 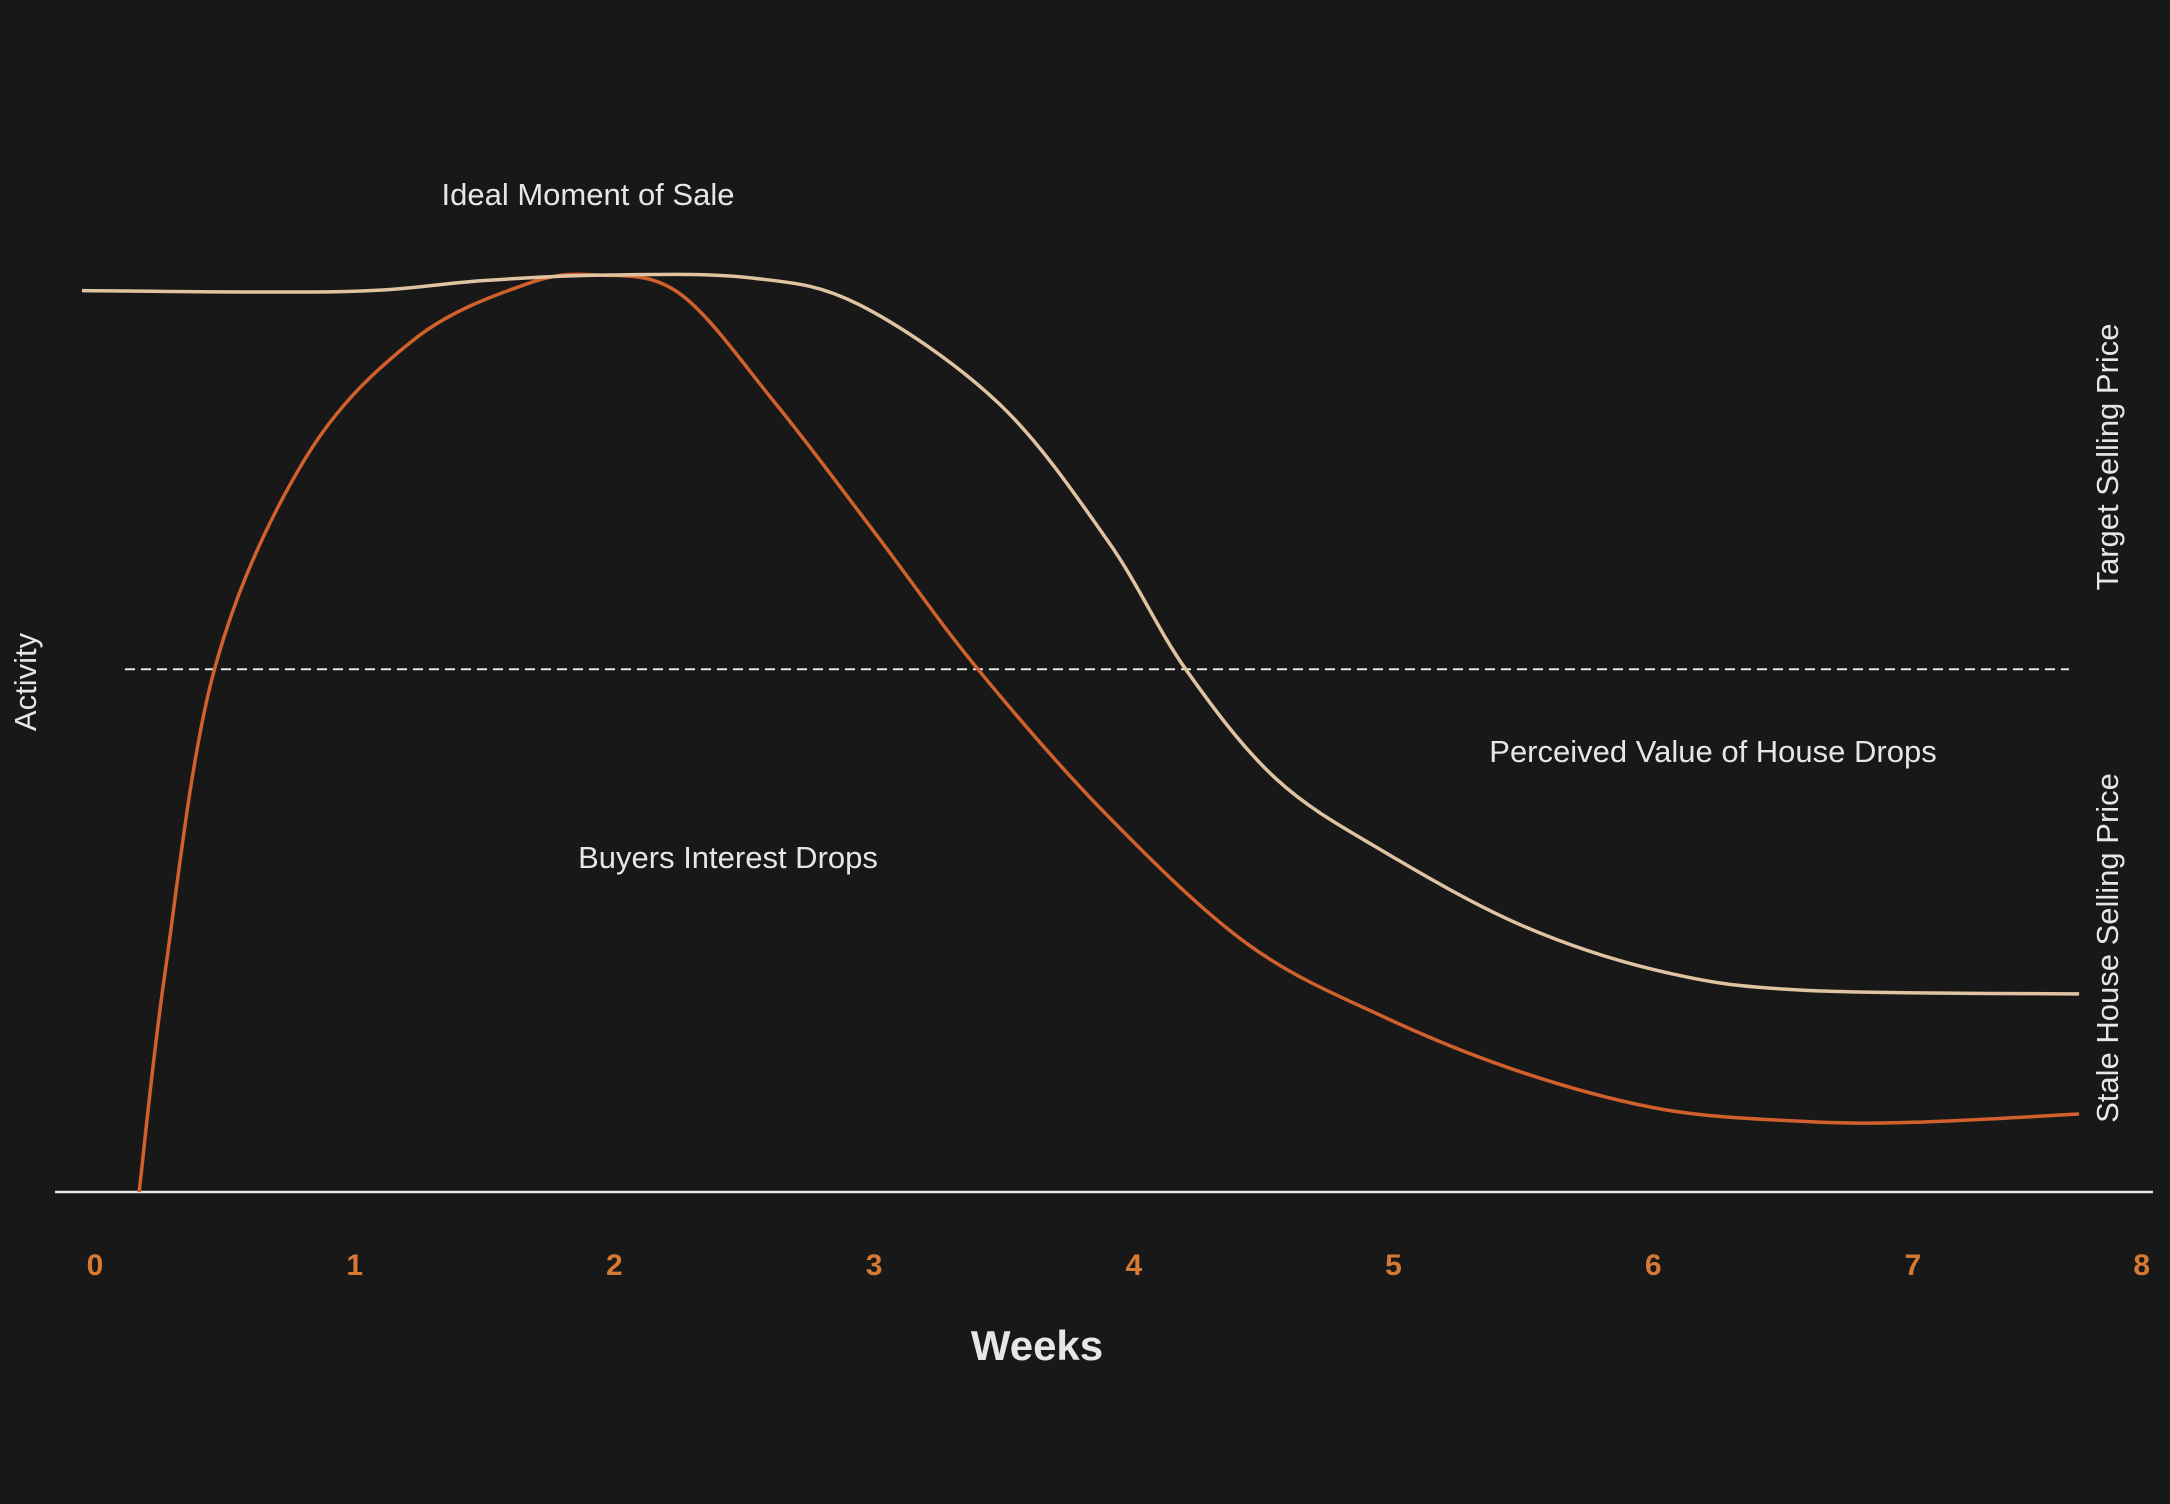 I want to click on x-tick-label: 3, so click(x=874, y=1265).